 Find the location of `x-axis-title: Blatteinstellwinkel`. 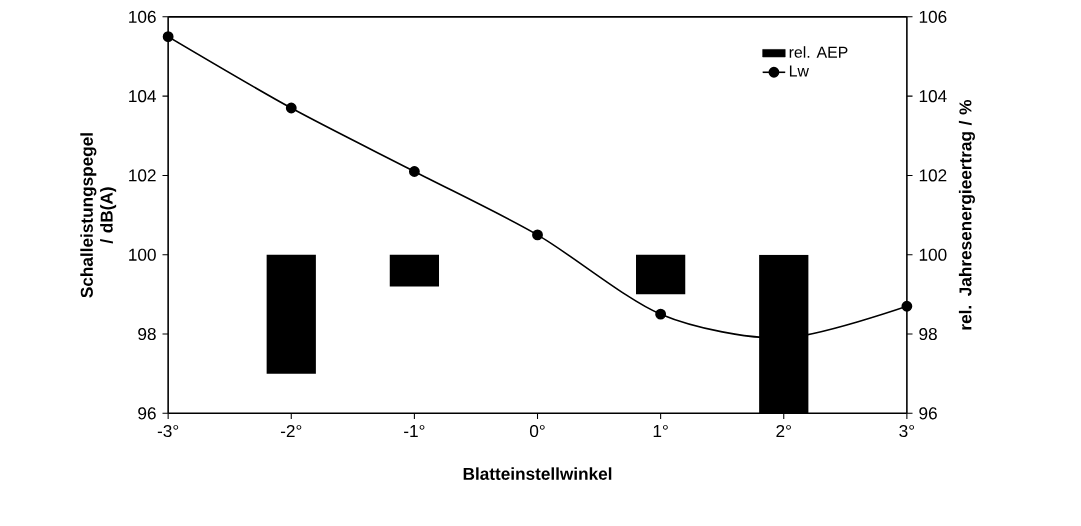

x-axis-title: Blatteinstellwinkel is located at coordinates (537, 473).